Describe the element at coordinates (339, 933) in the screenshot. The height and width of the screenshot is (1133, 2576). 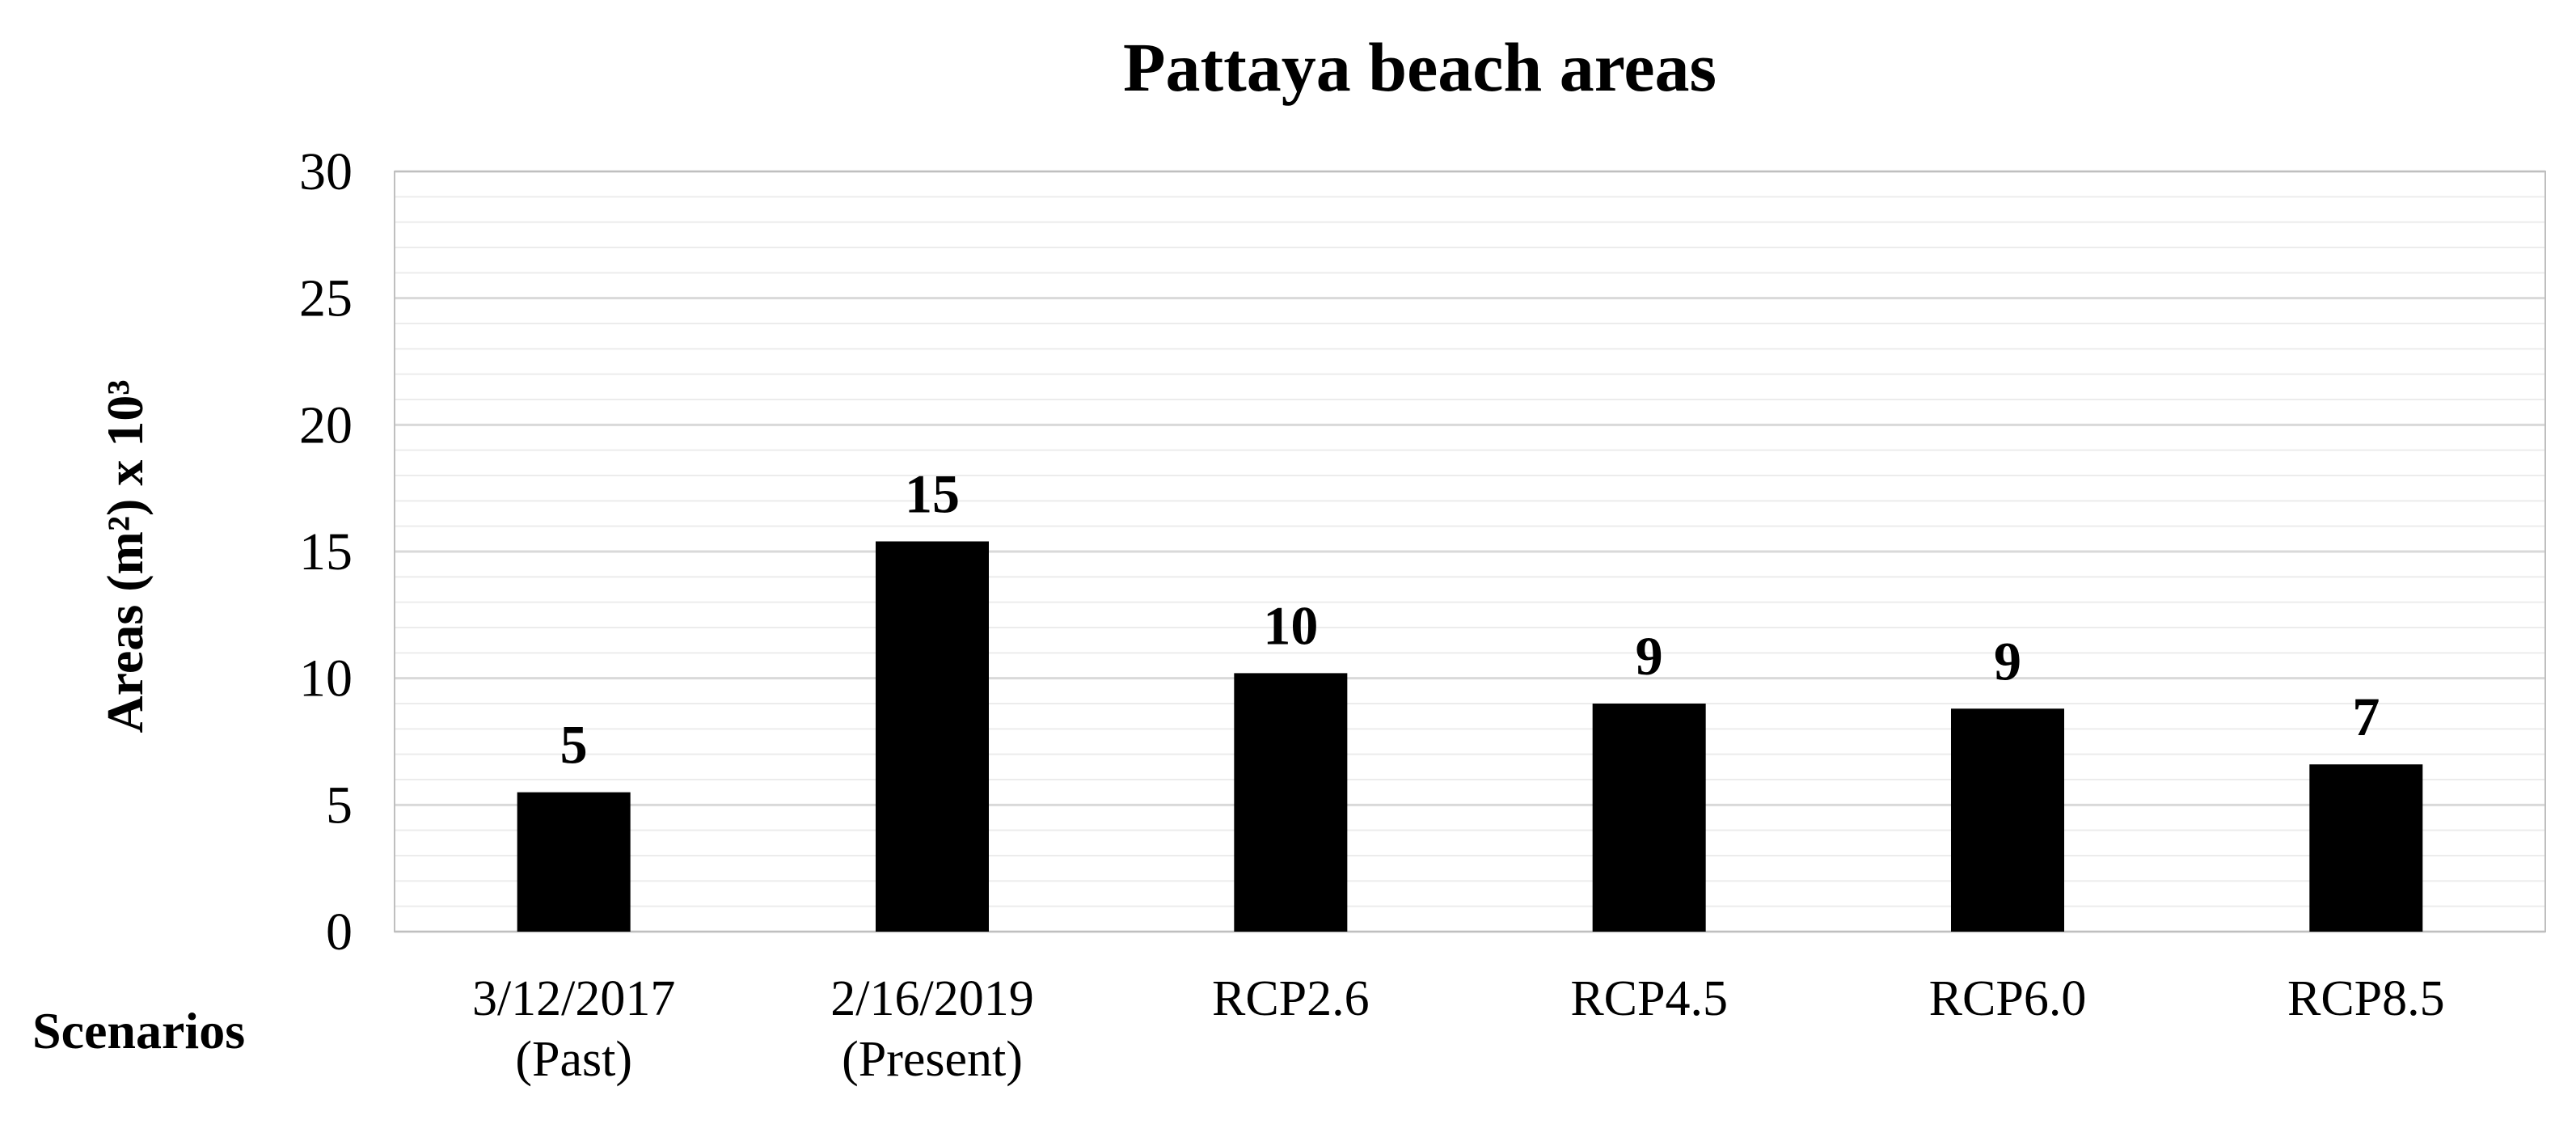
I see `y-tick-label: 0` at that location.